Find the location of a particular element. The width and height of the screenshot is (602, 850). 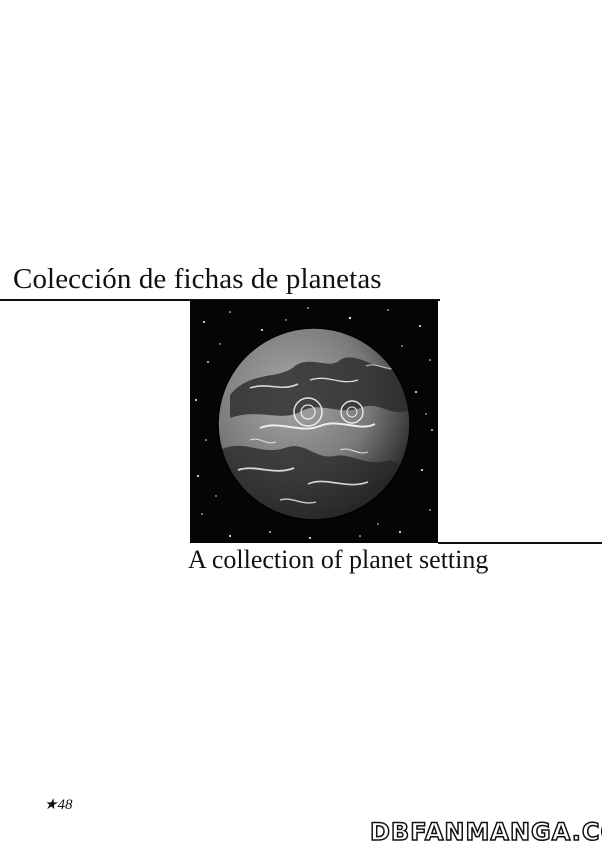

planet-illustration is located at coordinates (314, 421).